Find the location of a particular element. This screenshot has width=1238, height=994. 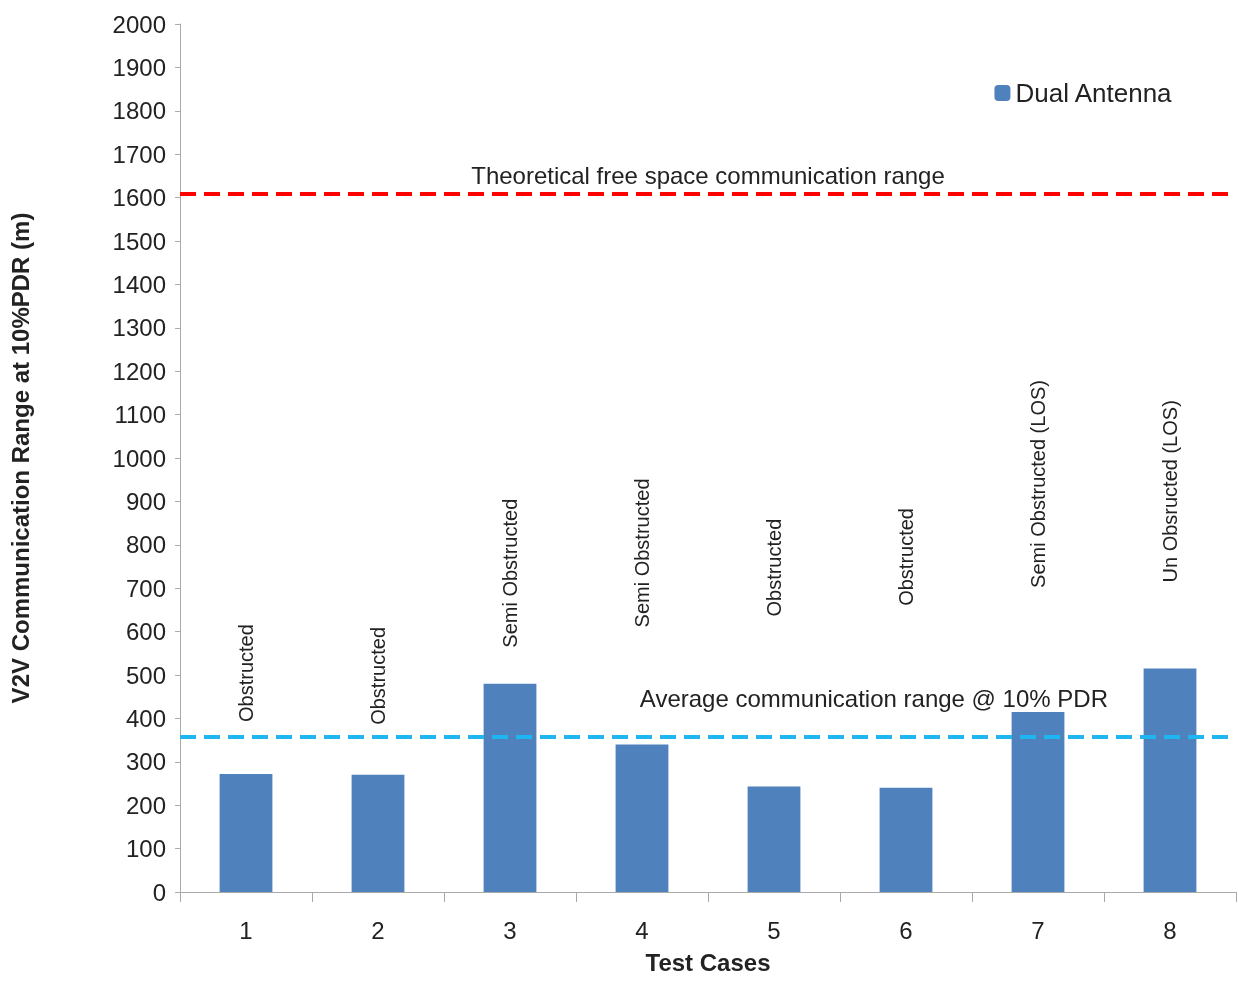

x-tick-label: 6 is located at coordinates (906, 930).